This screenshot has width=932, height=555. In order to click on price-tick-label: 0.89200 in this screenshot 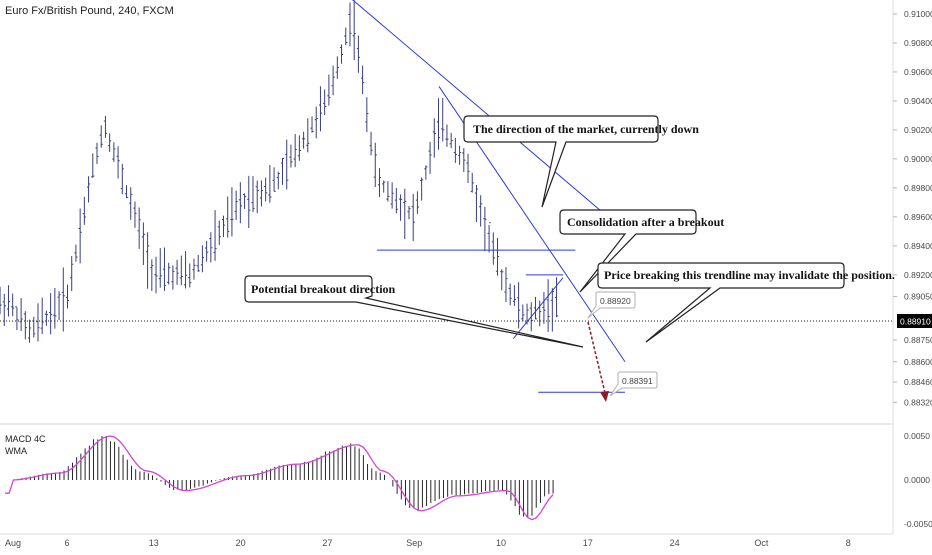, I will do `click(918, 275)`.